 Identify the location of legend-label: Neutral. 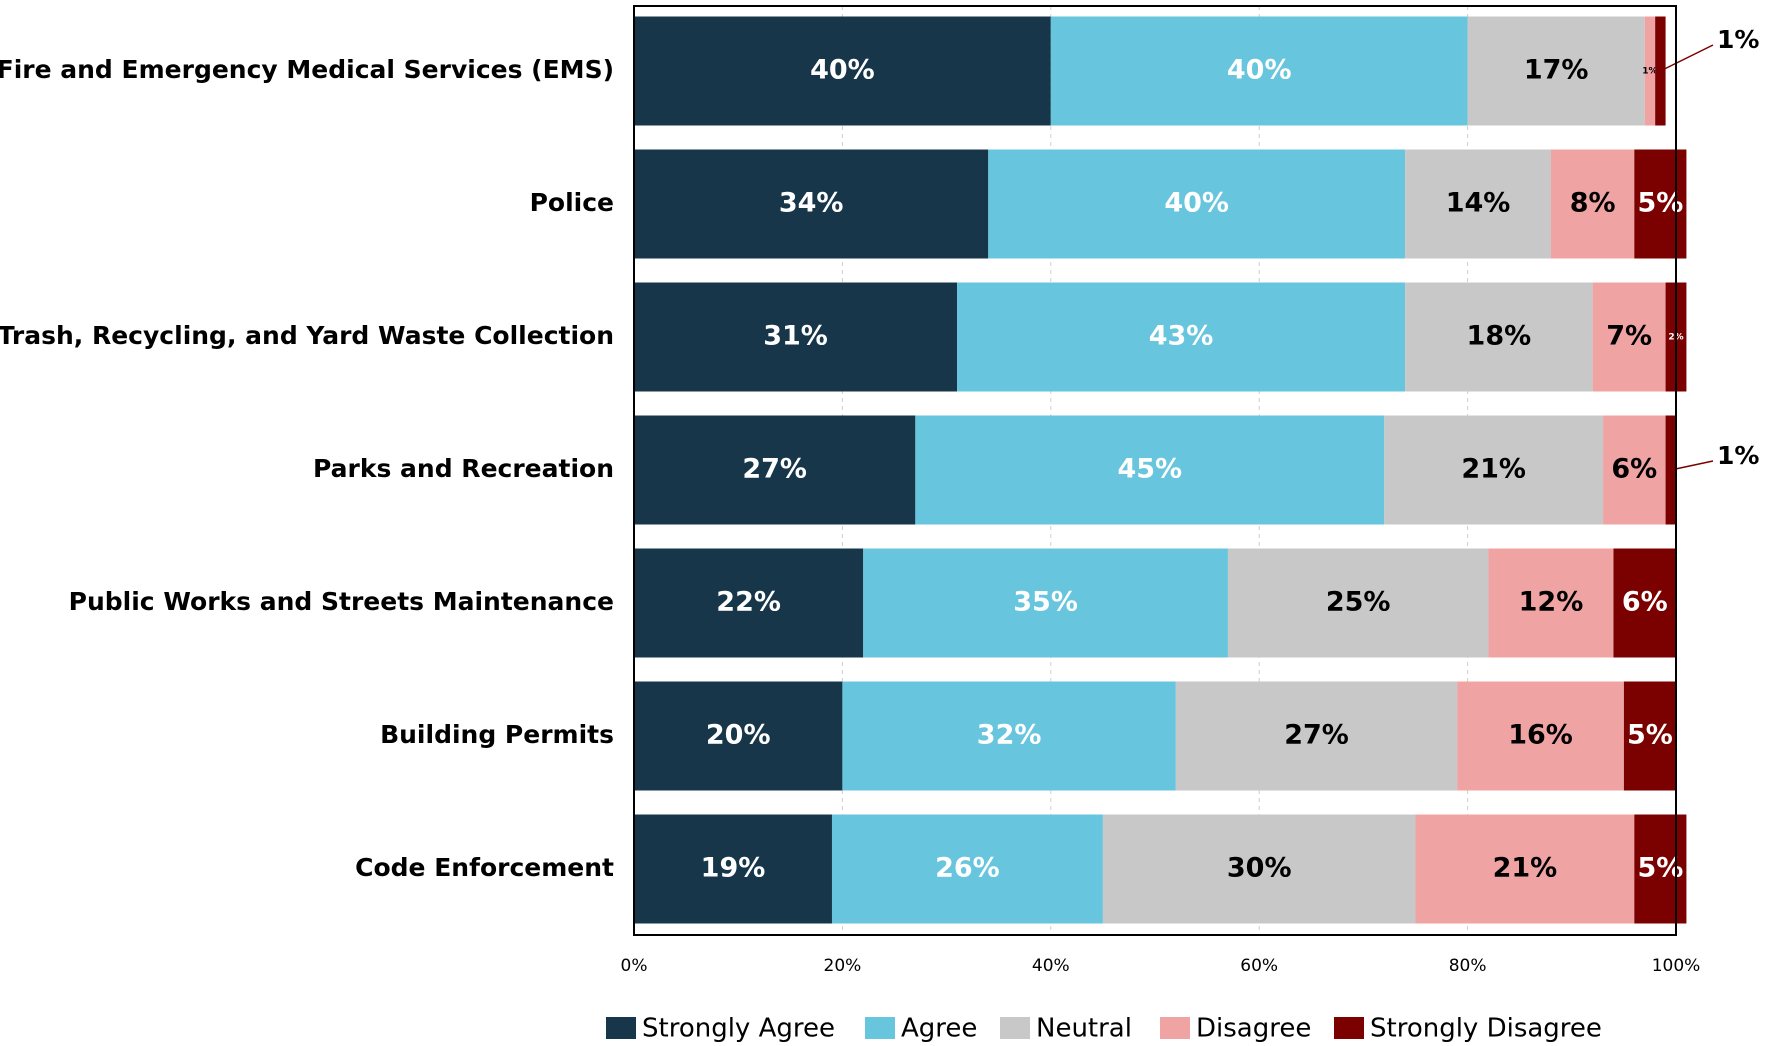
(1084, 1029).